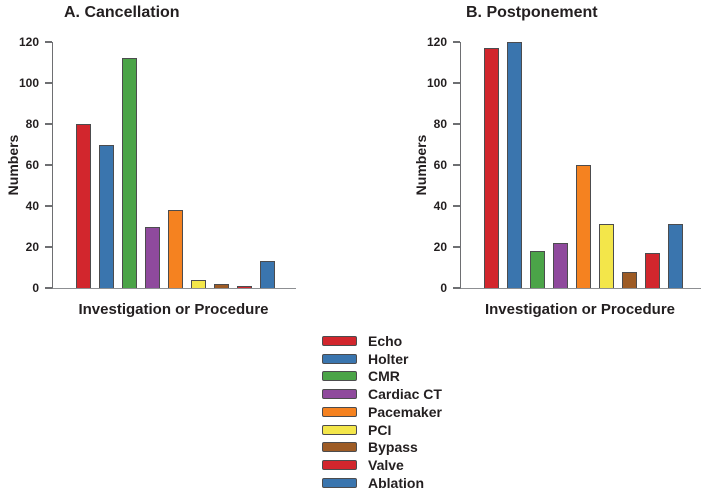  Describe the element at coordinates (339, 358) in the screenshot. I see `holter-swatch` at that location.